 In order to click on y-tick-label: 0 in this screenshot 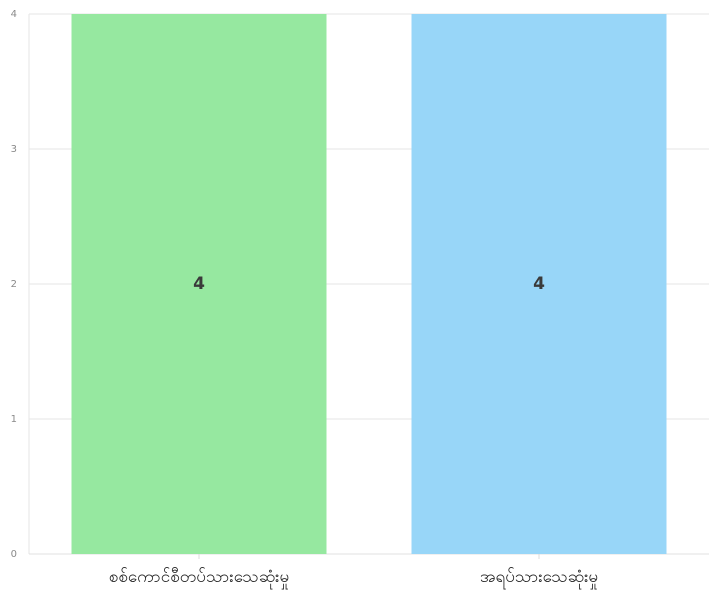, I will do `click(14, 554)`.